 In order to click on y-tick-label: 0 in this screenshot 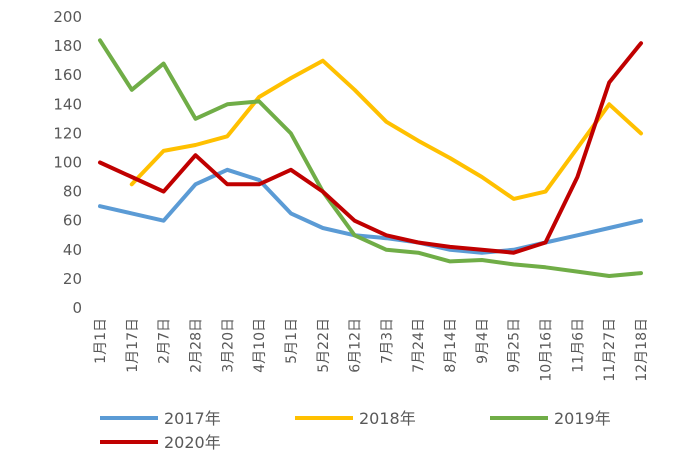, I will do `click(77, 308)`.